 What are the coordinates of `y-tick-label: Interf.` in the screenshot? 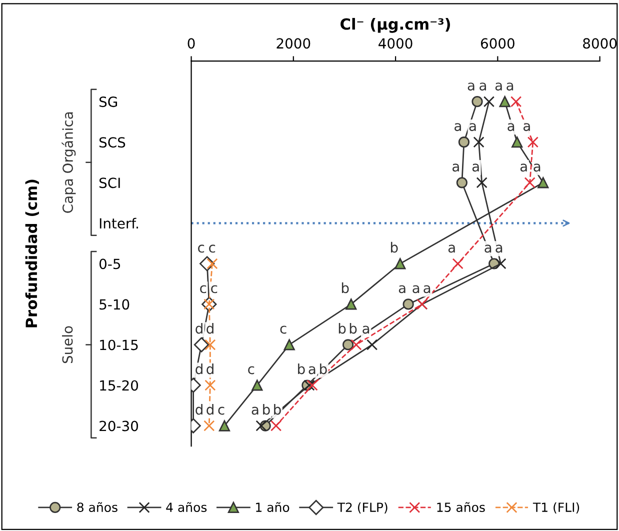 It's located at (119, 223).